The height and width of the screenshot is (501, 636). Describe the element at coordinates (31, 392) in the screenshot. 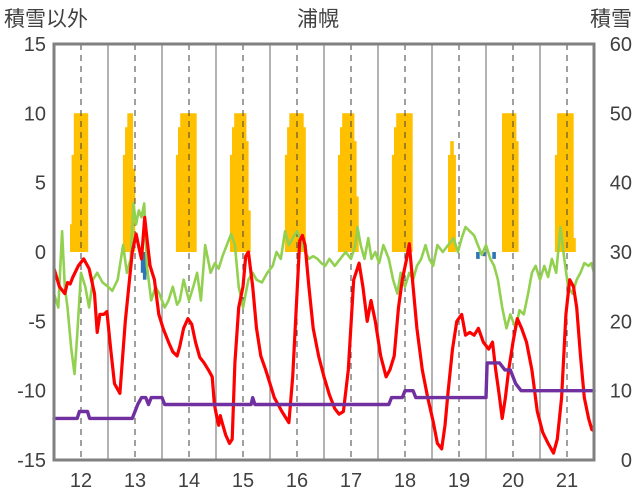

I see `left-y-tick-5: -10` at that location.